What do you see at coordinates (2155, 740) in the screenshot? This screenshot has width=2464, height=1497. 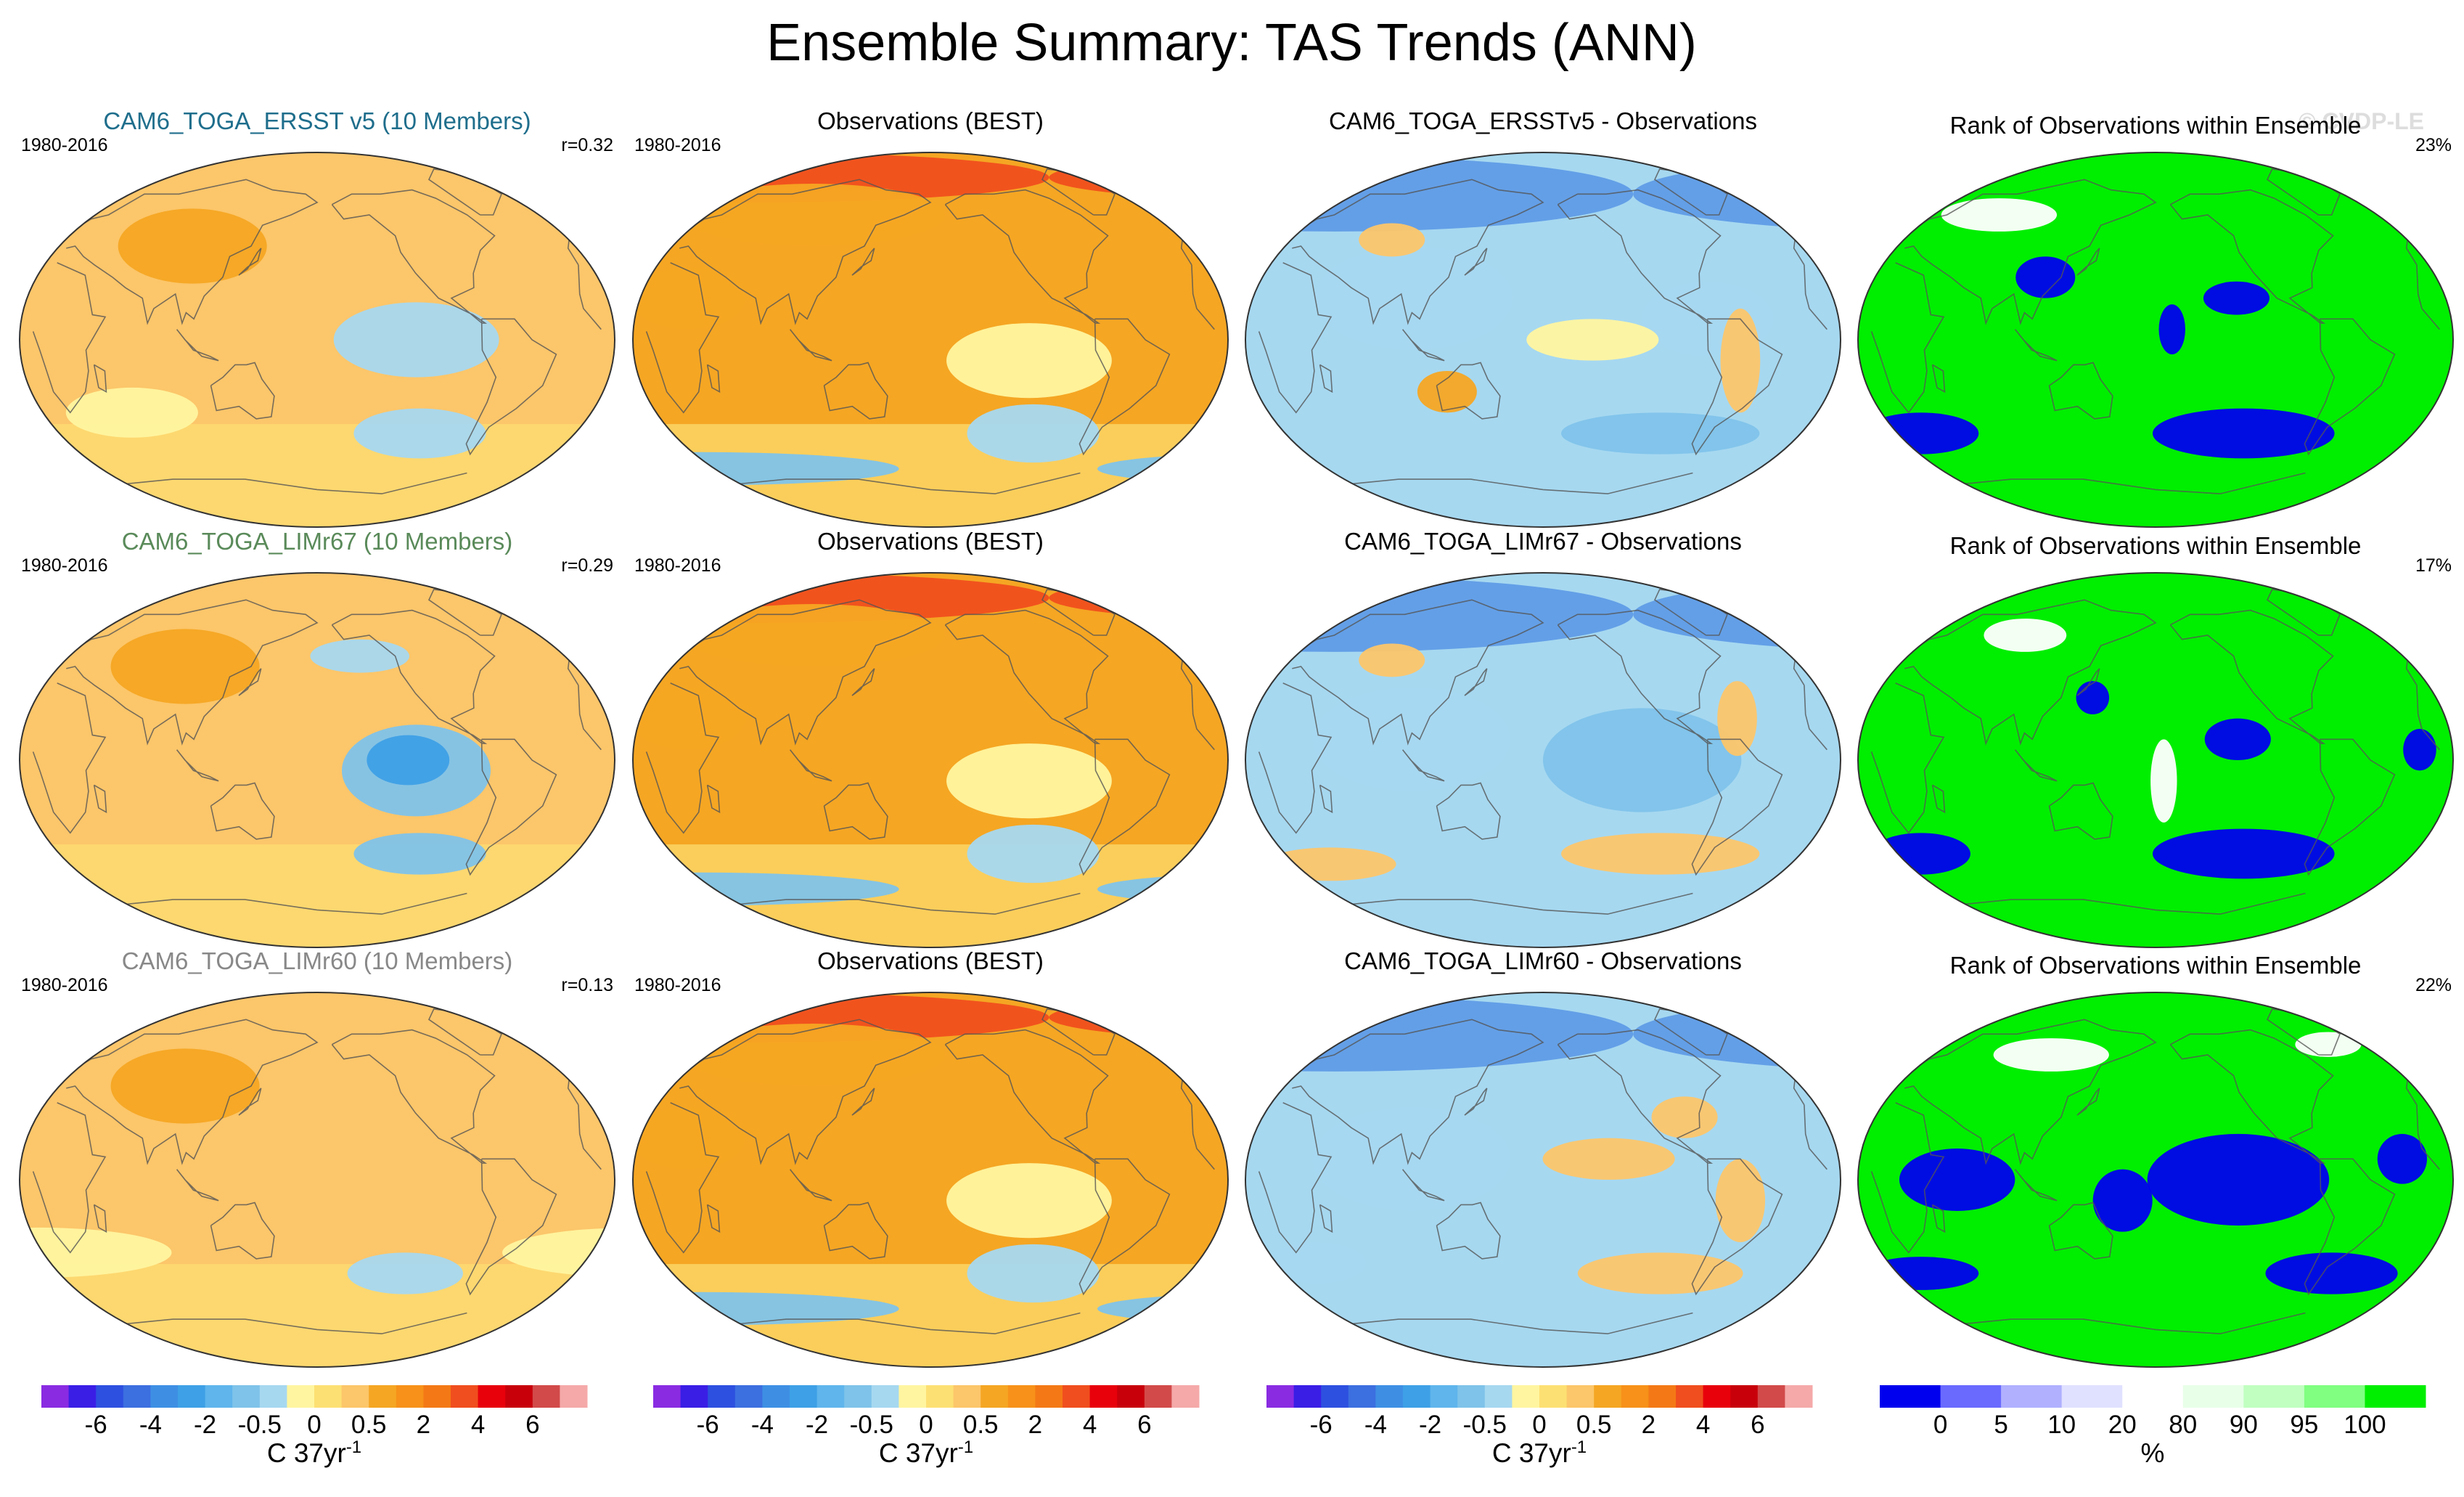 I see `map-panel-rank: Rank of Observations within Ensemble 17%` at bounding box center [2155, 740].